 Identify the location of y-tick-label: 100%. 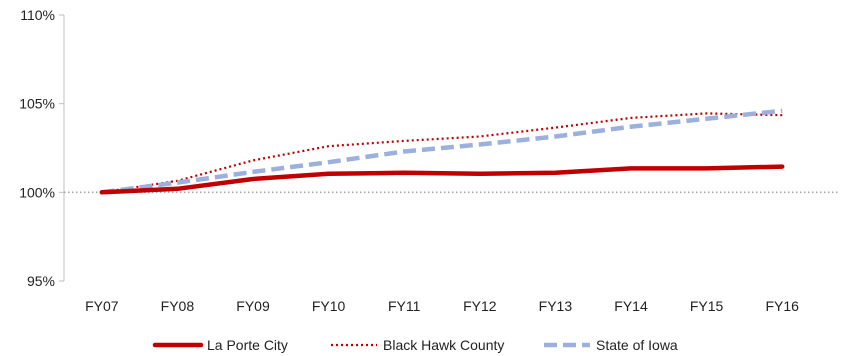
(37, 192).